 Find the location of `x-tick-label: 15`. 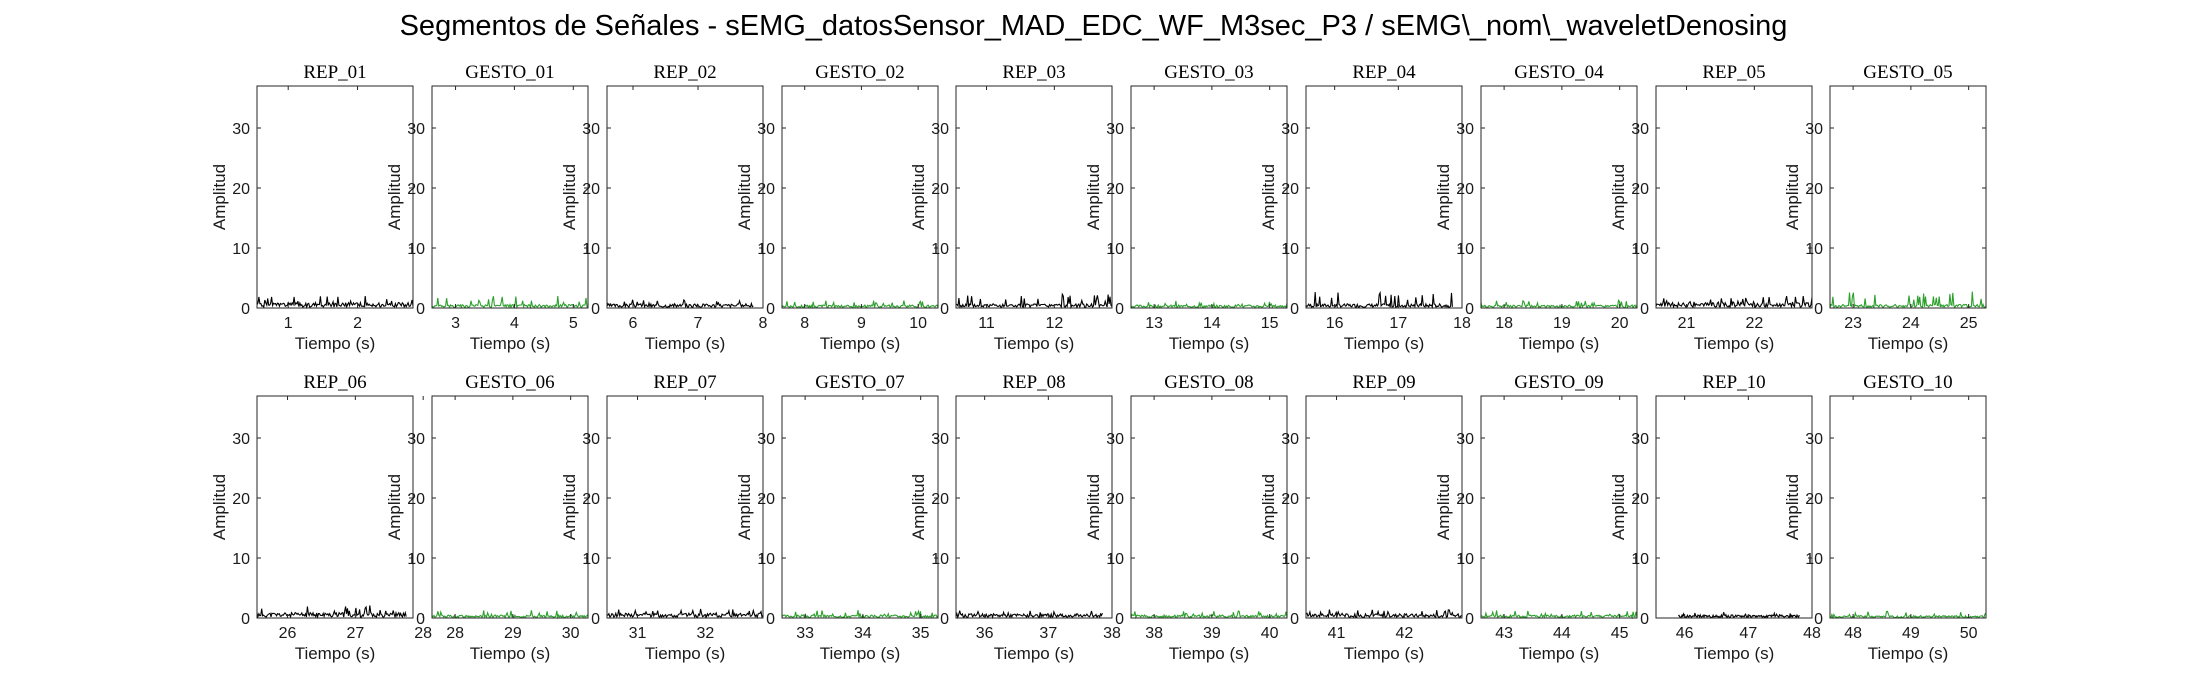

x-tick-label: 15 is located at coordinates (1270, 323).